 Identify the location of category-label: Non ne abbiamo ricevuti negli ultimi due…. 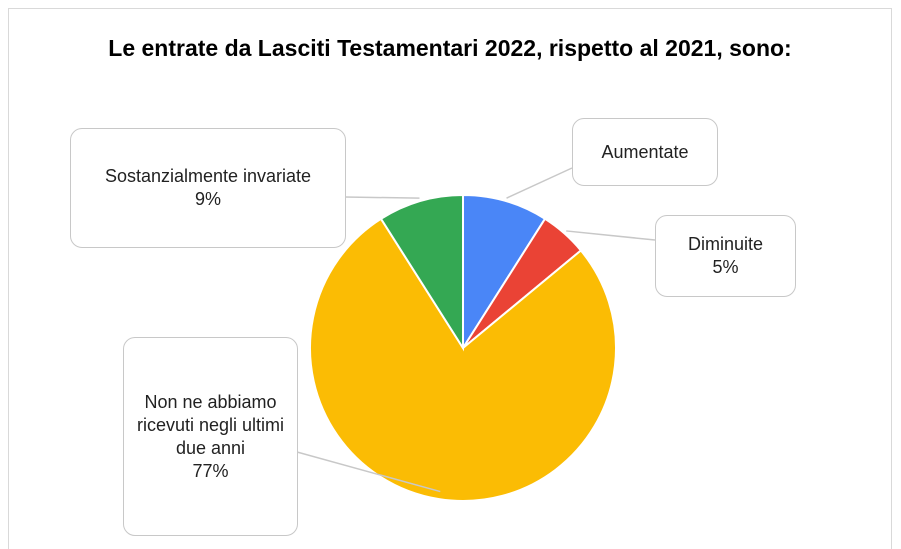
(210, 424).